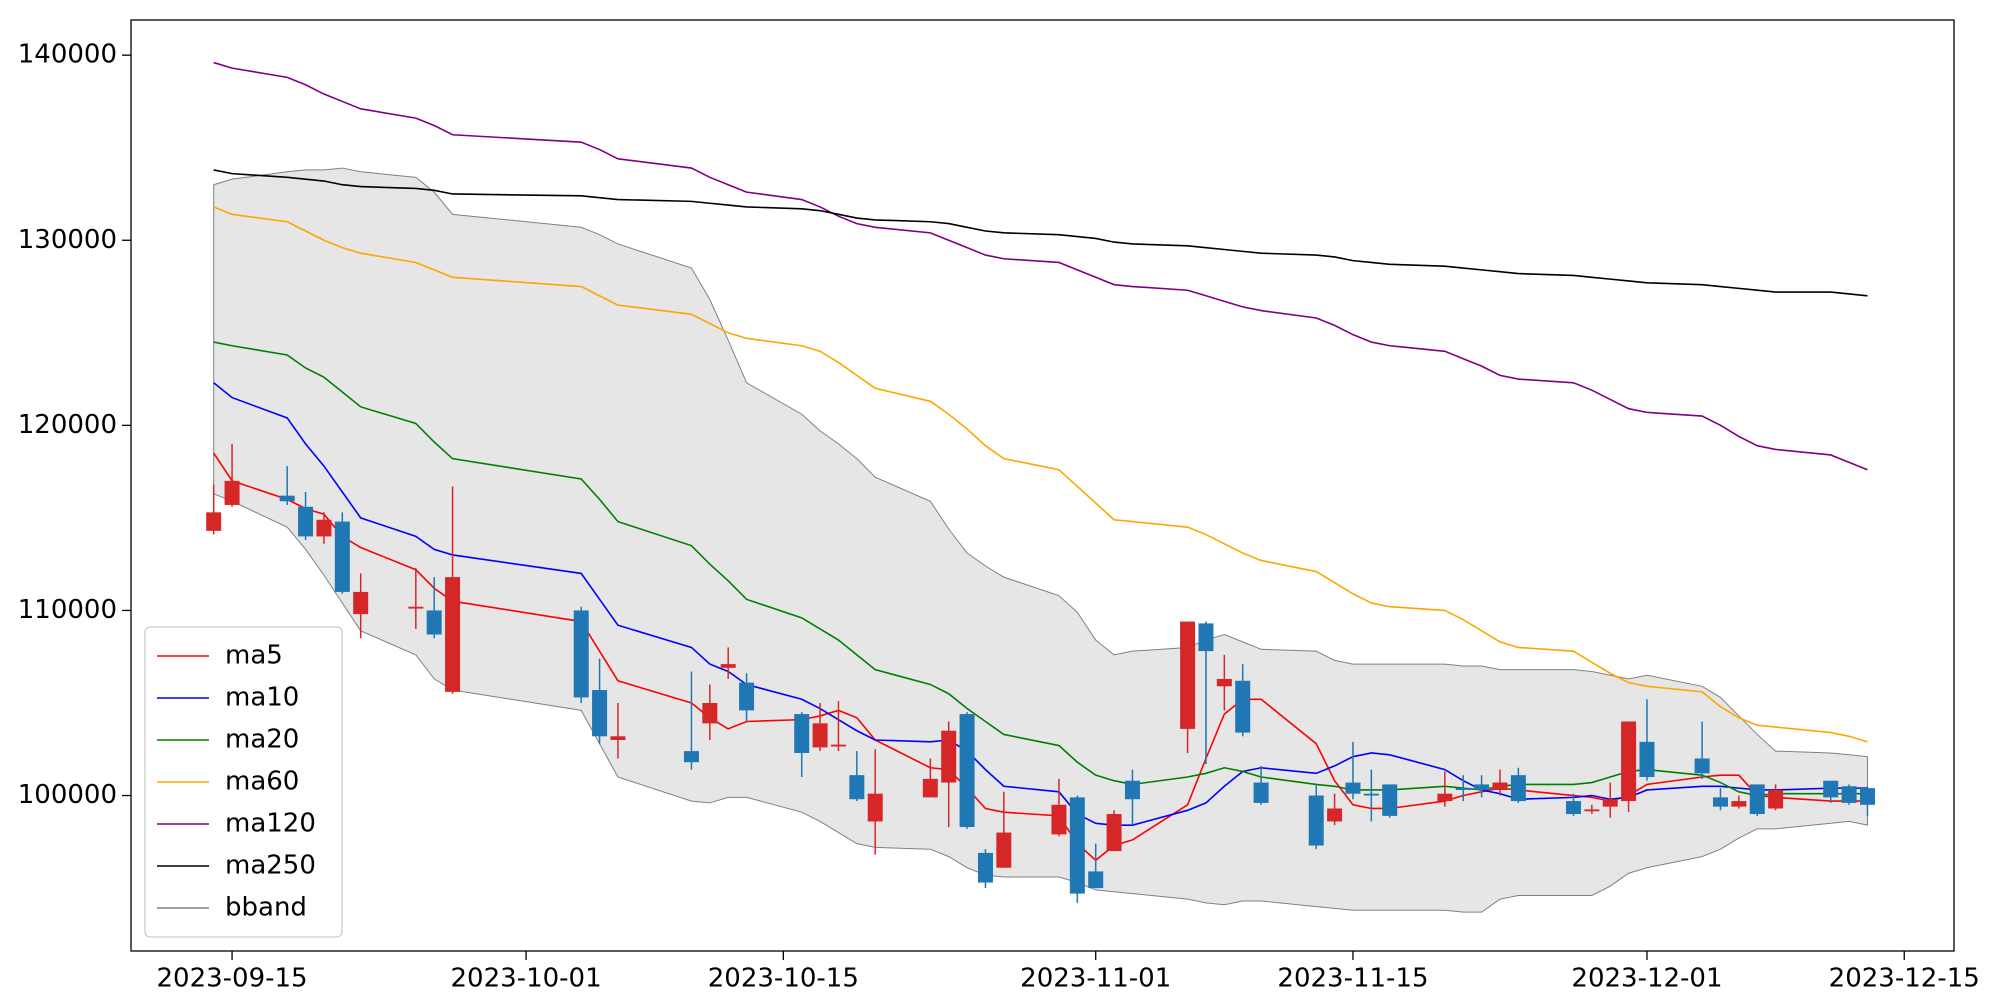  What do you see at coordinates (262, 782) in the screenshot?
I see `legend-label: ma60` at bounding box center [262, 782].